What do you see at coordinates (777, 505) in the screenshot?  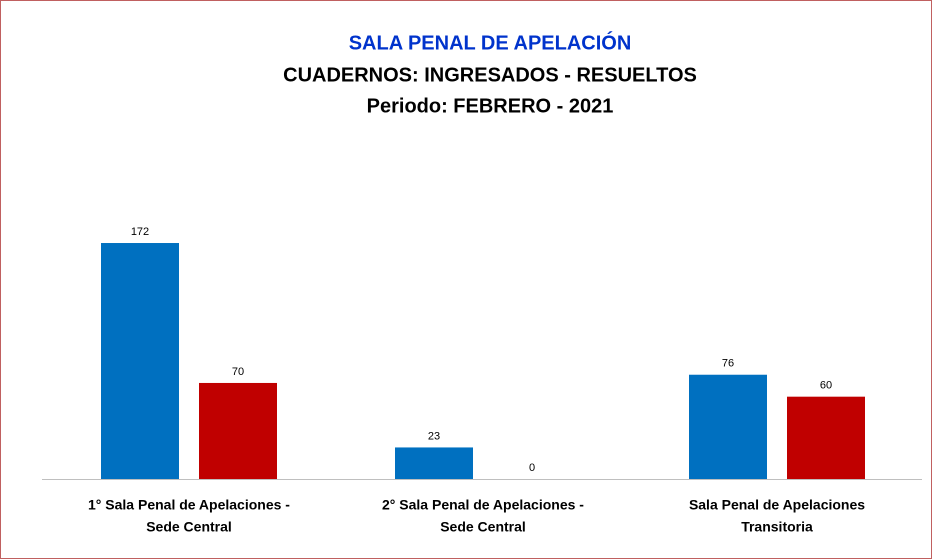 I see `x-tick-label: Sala Penal de Apelaciones` at bounding box center [777, 505].